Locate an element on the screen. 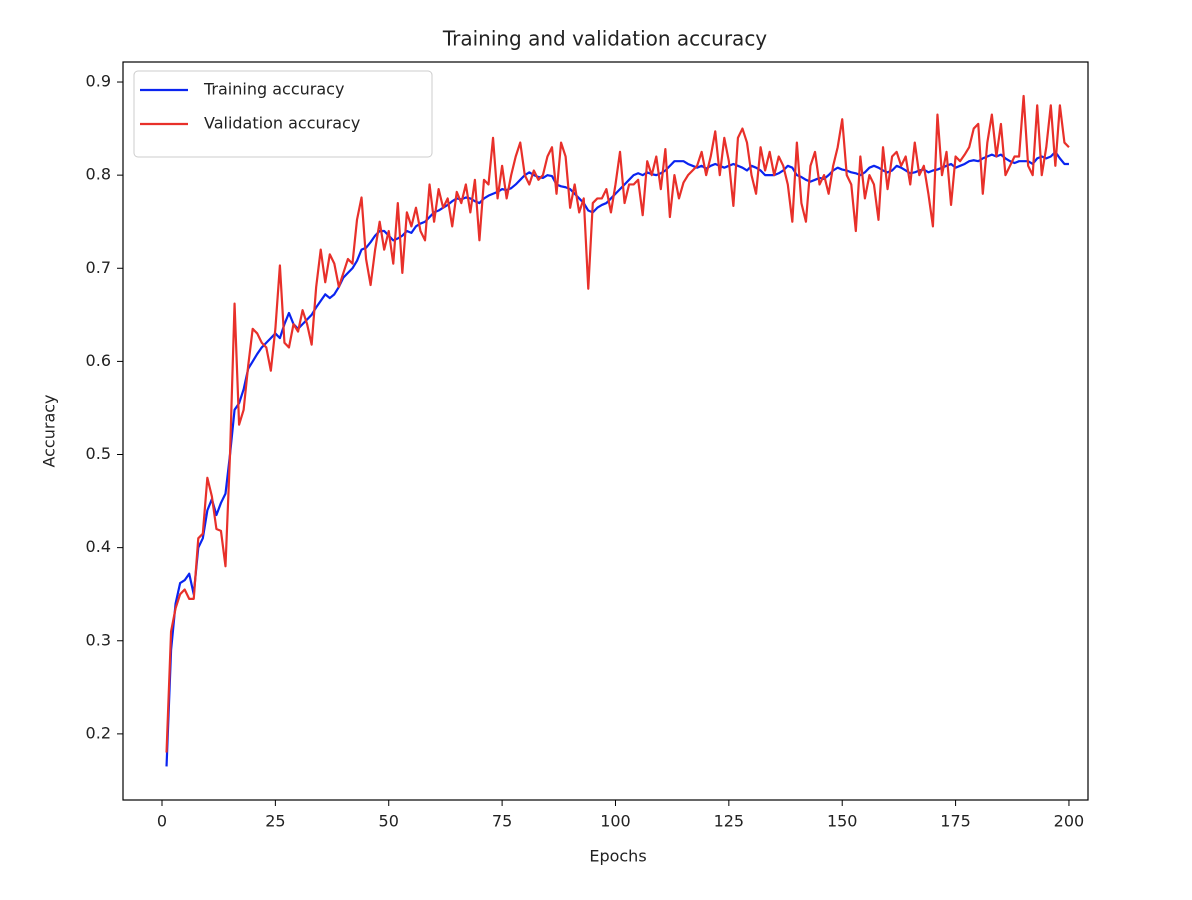  legend-label: Validation accuracy is located at coordinates (282, 123).